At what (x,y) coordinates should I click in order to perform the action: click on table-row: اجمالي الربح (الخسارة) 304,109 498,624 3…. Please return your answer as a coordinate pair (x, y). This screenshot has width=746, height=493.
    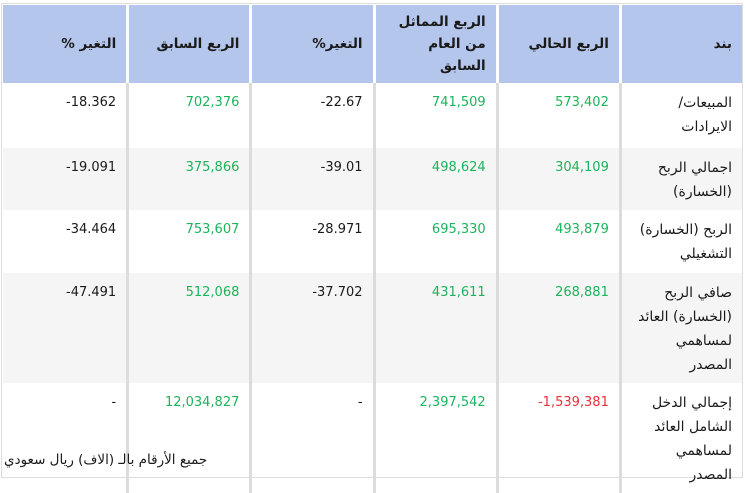
    Looking at the image, I should click on (372, 179).